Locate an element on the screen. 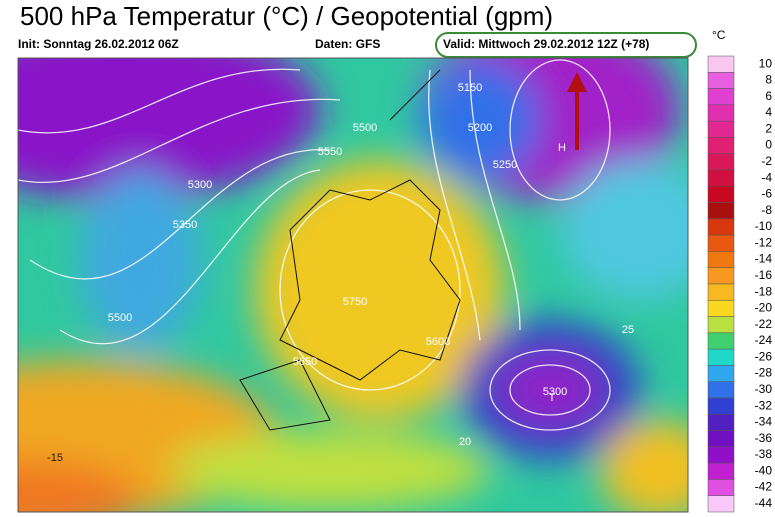  valid-highlight is located at coordinates (566, 45).